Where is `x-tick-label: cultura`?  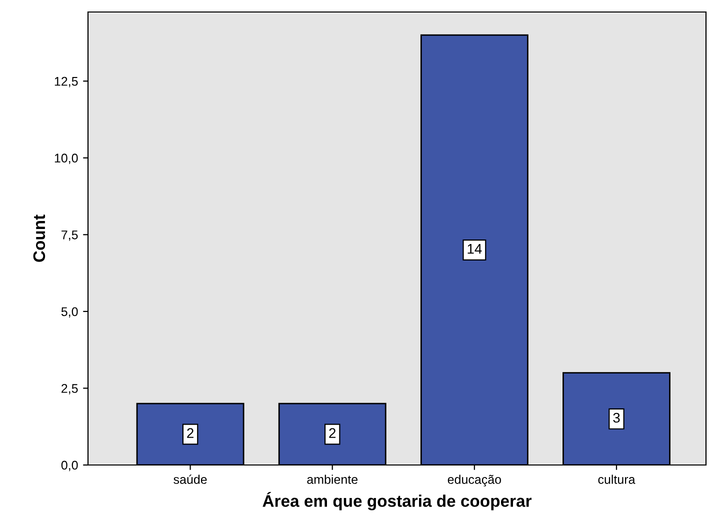 x-tick-label: cultura is located at coordinates (617, 479).